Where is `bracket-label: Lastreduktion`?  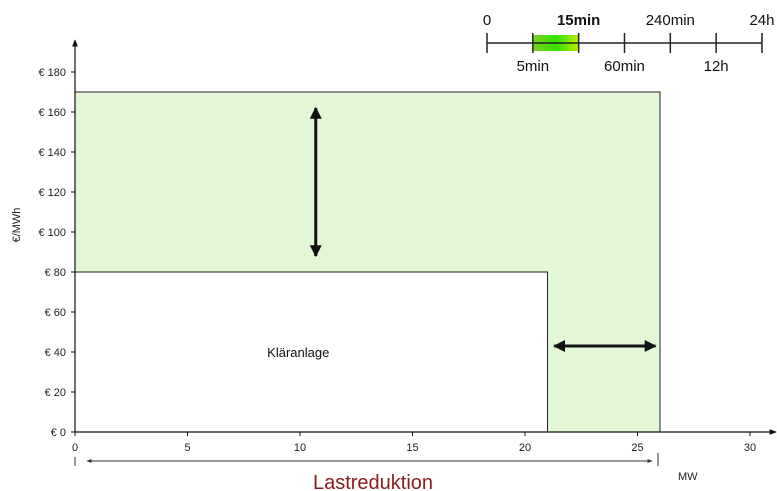
bracket-label: Lastreduktion is located at coordinates (373, 481).